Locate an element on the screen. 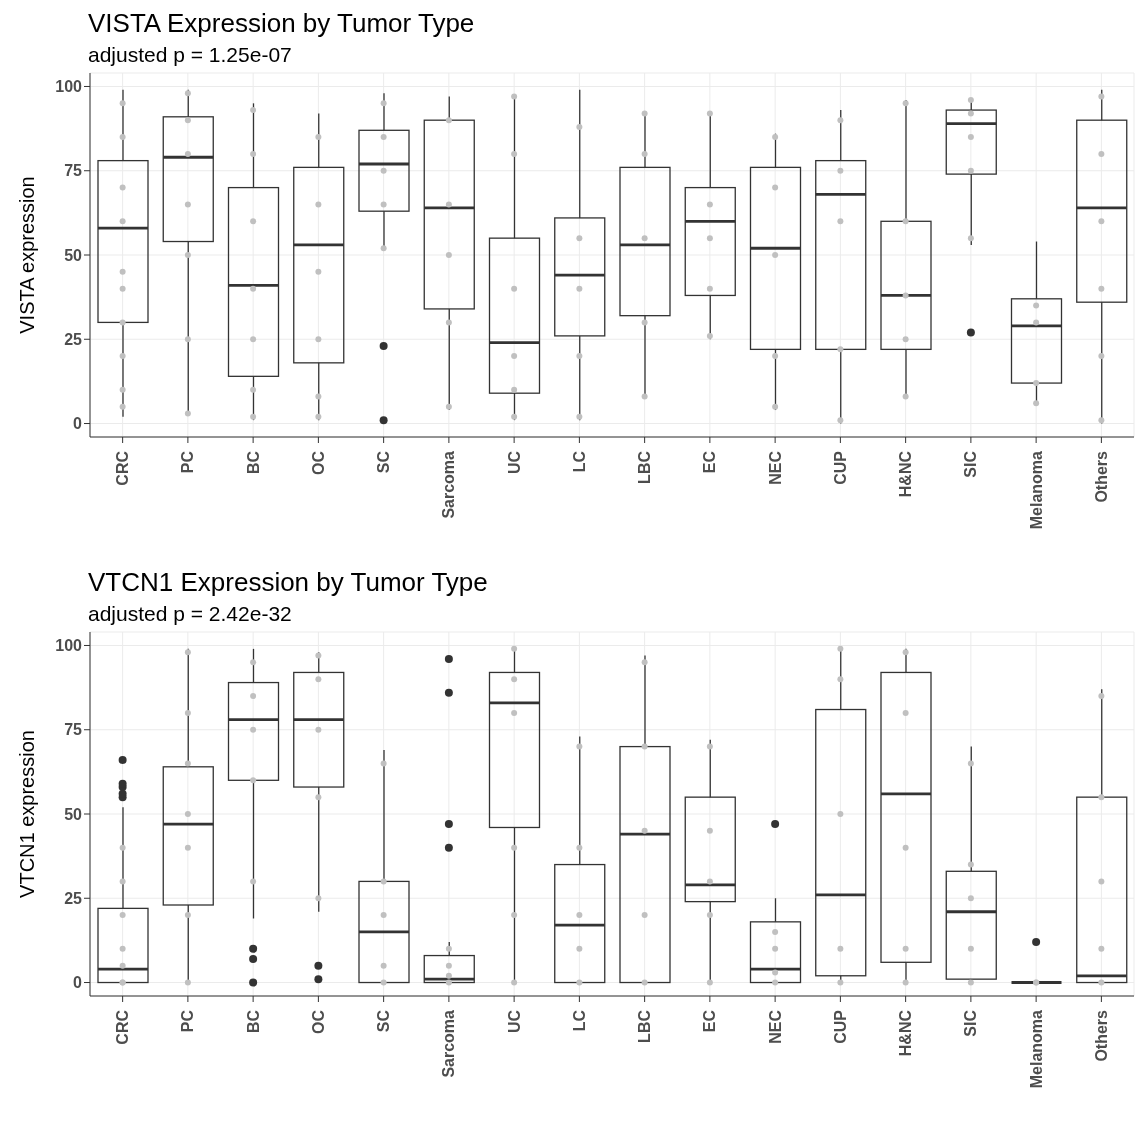 The width and height of the screenshot is (1145, 1136). chart-subtitle: adjusted p = 2.42e-32 is located at coordinates (190, 614).